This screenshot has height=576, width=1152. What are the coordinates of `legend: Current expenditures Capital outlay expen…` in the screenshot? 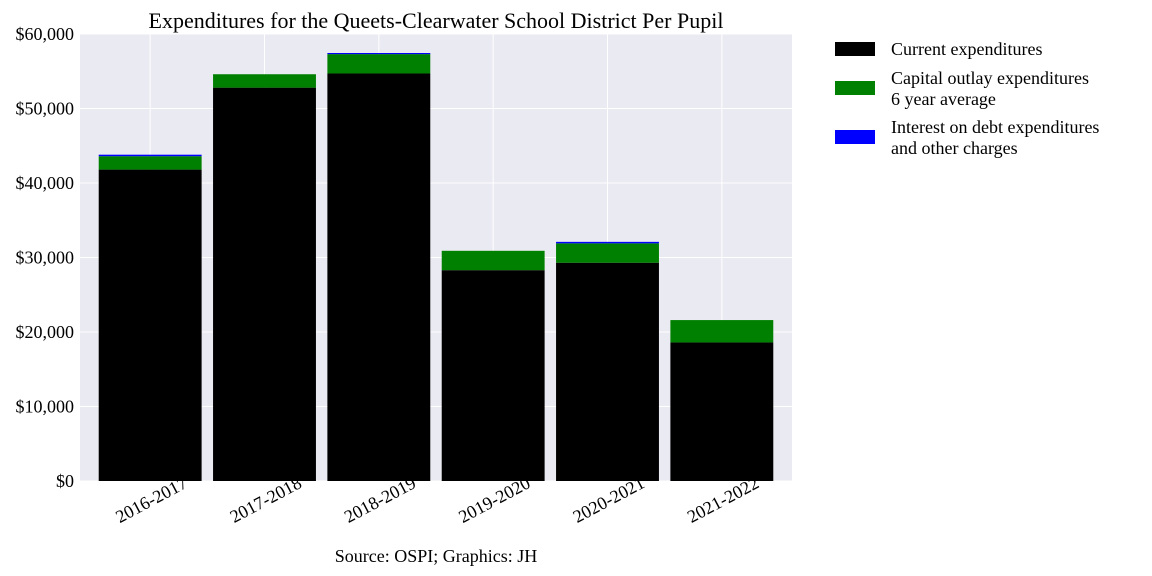 It's located at (967, 98).